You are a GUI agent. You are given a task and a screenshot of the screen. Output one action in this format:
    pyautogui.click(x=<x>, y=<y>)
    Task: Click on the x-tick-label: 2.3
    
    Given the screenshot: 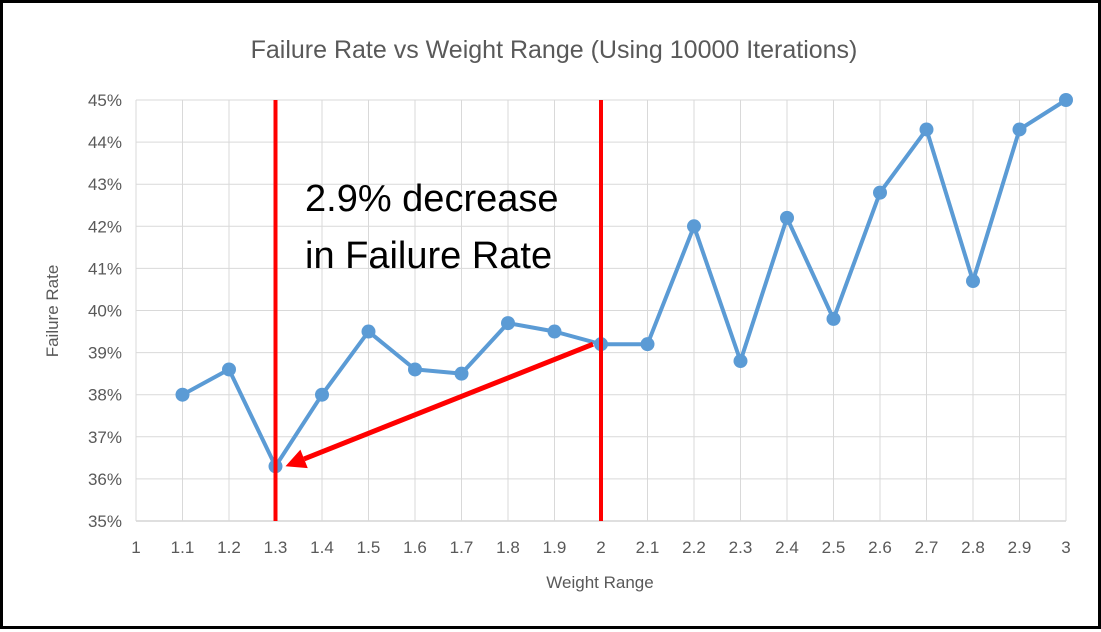 What is the action you would take?
    pyautogui.click(x=741, y=547)
    